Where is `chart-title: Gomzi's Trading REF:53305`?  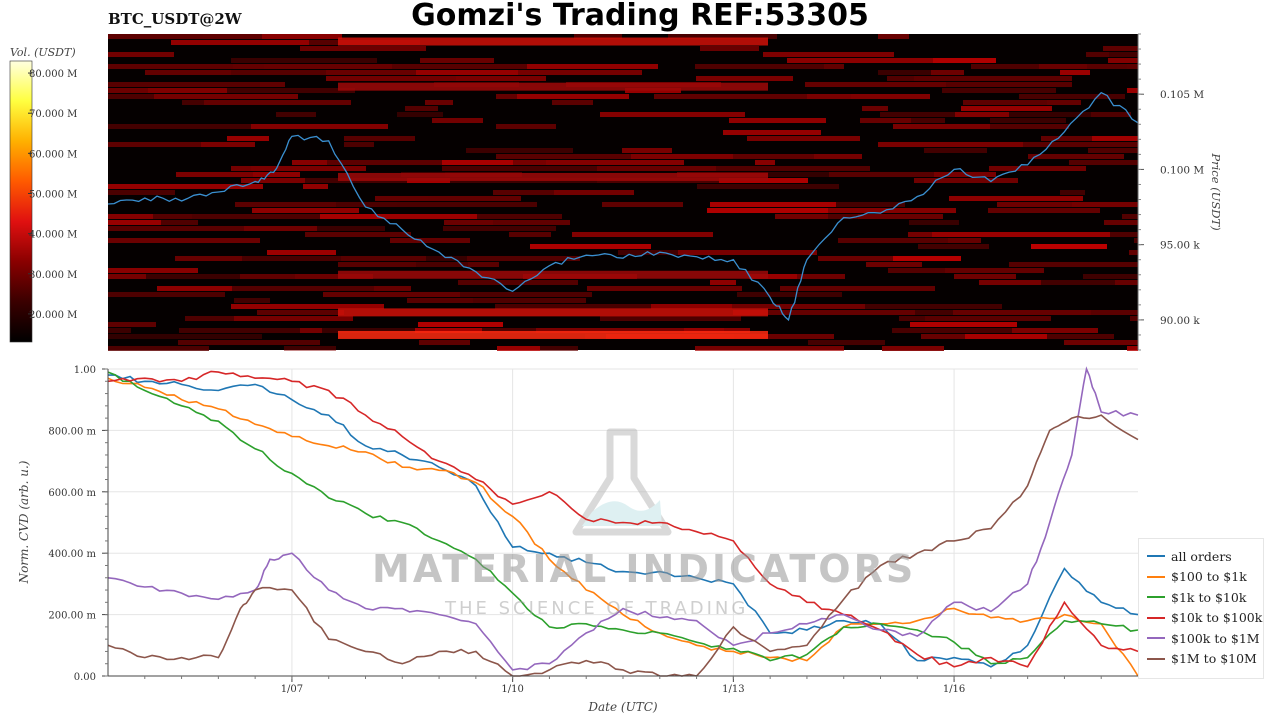 chart-title: Gomzi's Trading REF:53305 is located at coordinates (640, 16).